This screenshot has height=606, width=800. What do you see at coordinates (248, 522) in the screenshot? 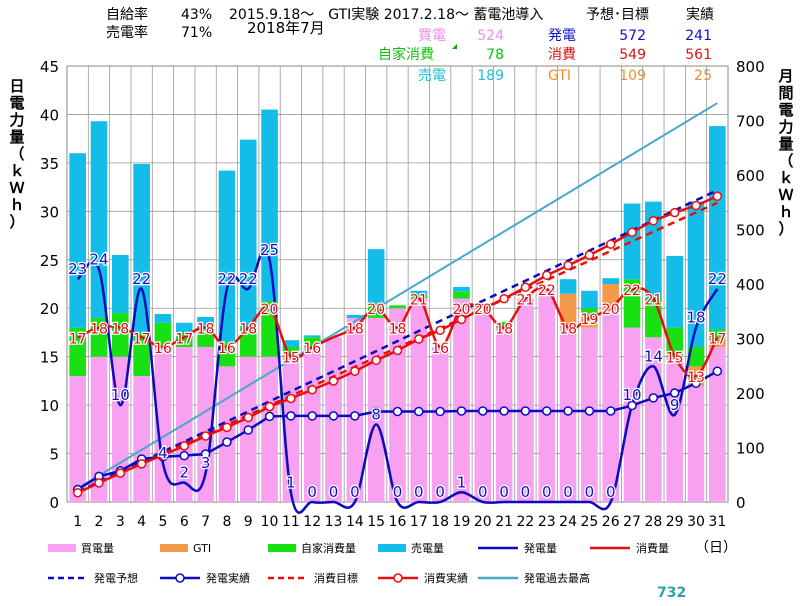
I see `x-tick: 9` at bounding box center [248, 522].